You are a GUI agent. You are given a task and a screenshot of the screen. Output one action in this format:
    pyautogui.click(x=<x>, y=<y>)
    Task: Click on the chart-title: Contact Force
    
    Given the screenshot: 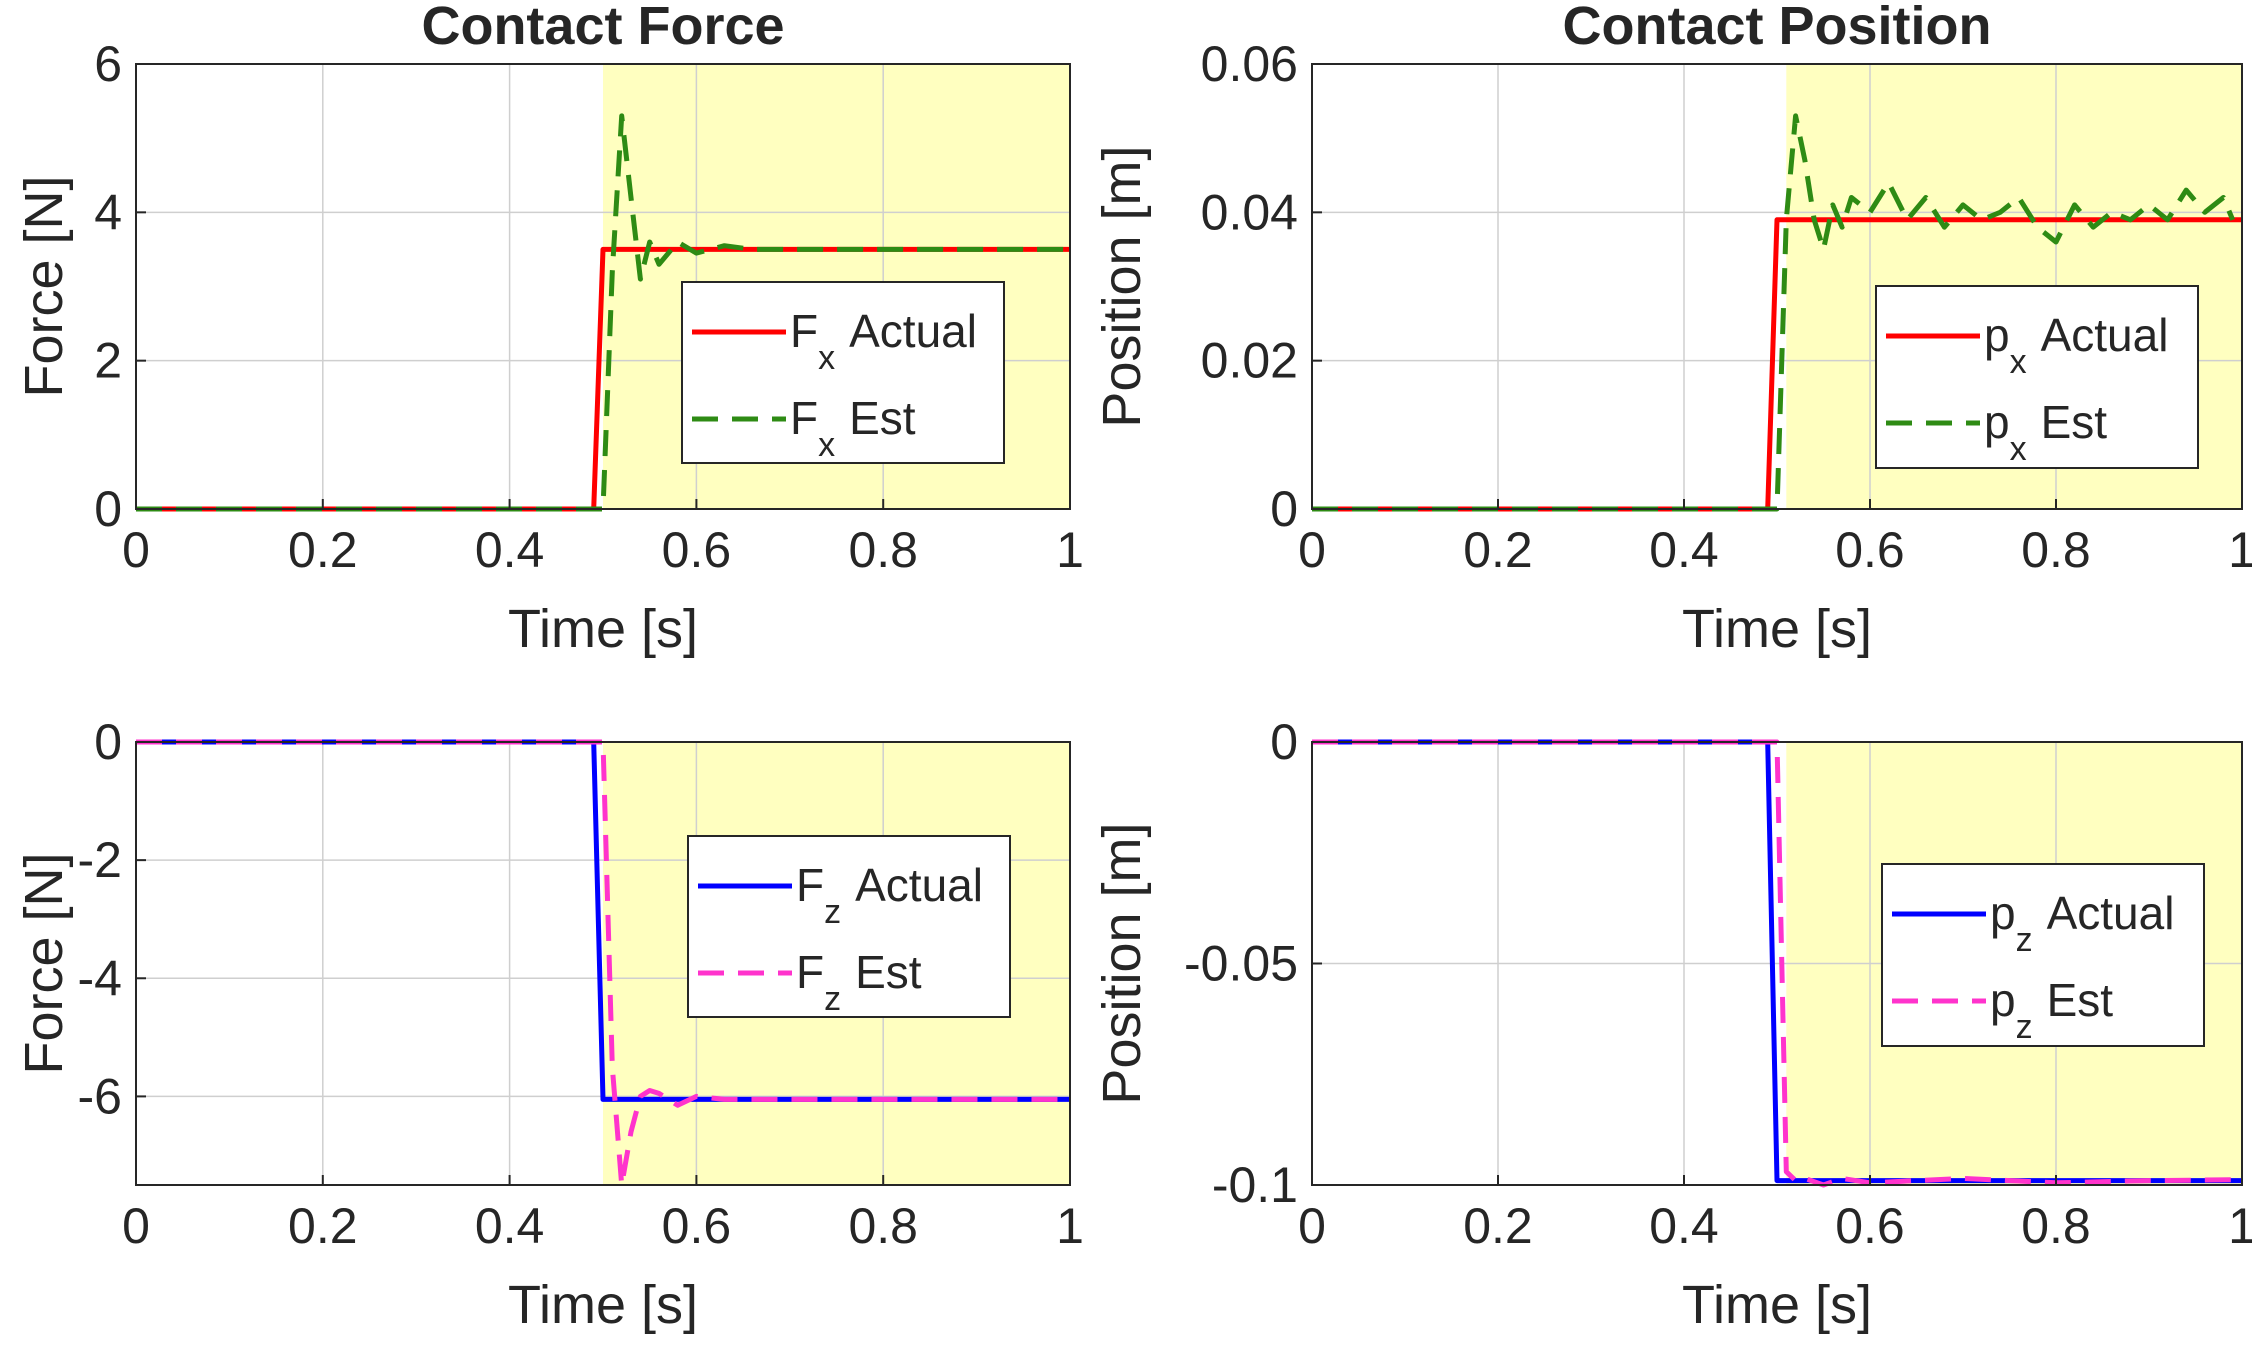 What is the action you would take?
    pyautogui.click(x=602, y=28)
    